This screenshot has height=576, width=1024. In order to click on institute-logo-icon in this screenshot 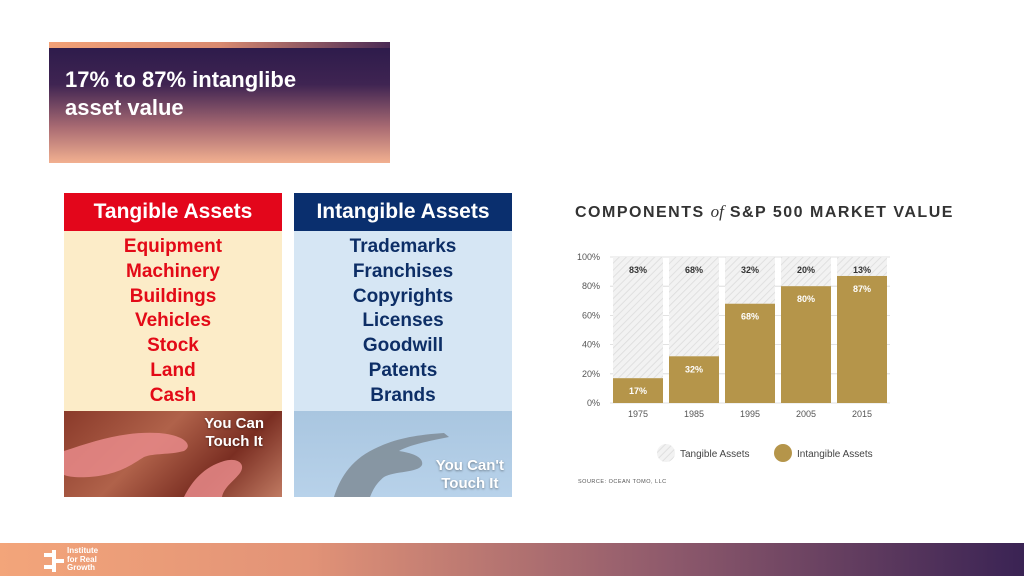, I will do `click(54, 561)`.